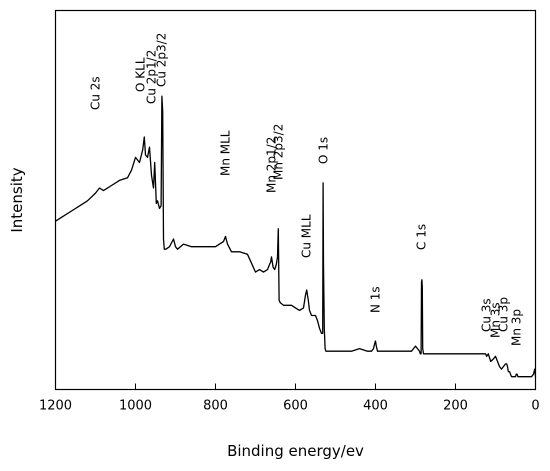  Describe the element at coordinates (496, 320) in the screenshot. I see `peak-label: Mn 3s` at that location.